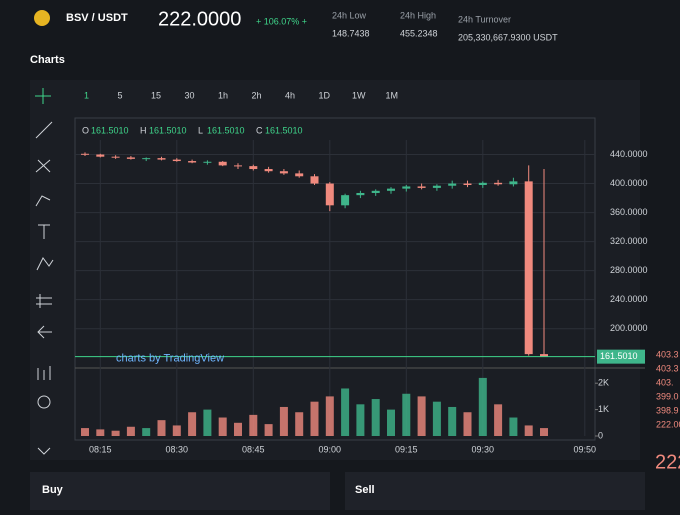 Image resolution: width=680 pixels, height=515 pixels. Describe the element at coordinates (392, 95) in the screenshot. I see `interval-button: 1M` at that location.